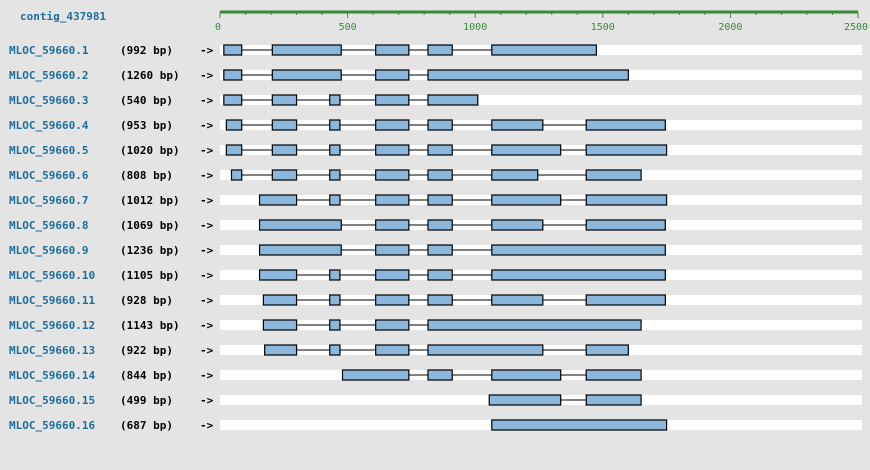 This screenshot has width=870, height=470. What do you see at coordinates (433, 50) in the screenshot?
I see `transcript-row: MLOC_59660.1 (992 bp) ->` at bounding box center [433, 50].